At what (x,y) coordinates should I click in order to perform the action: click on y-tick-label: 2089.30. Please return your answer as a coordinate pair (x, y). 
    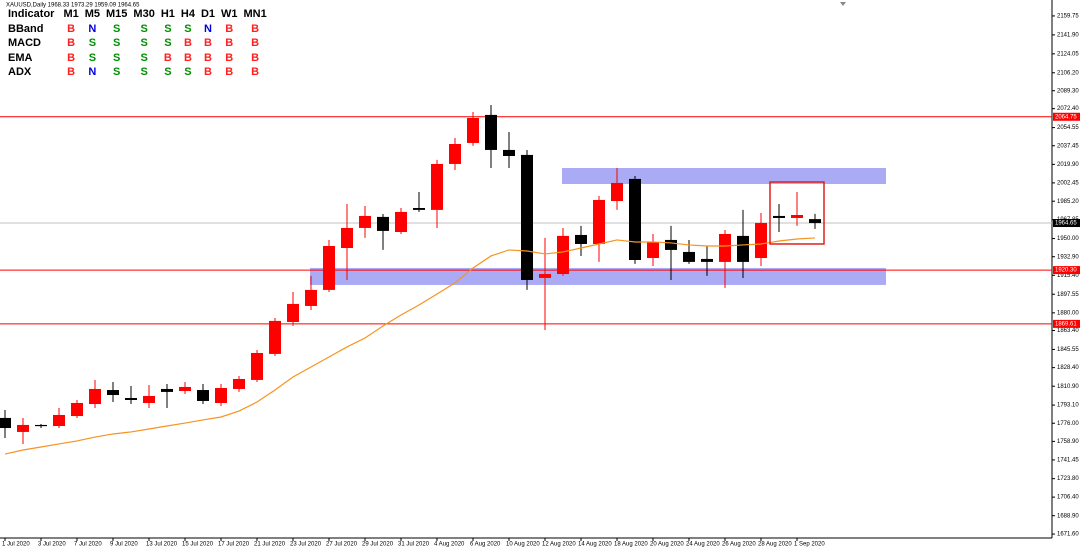
    Looking at the image, I should click on (1068, 91).